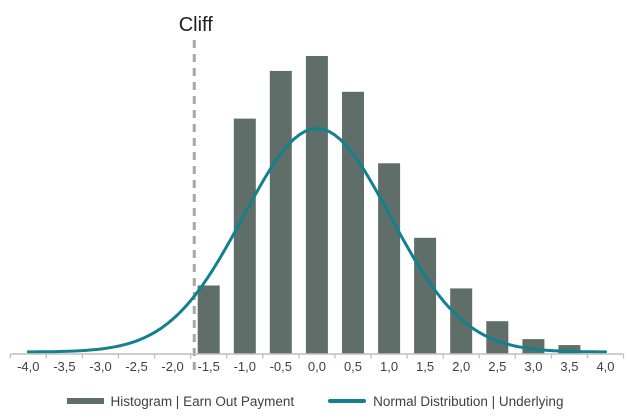 The width and height of the screenshot is (630, 420). What do you see at coordinates (468, 401) in the screenshot?
I see `legend-label-curve: Normal Distribution | Underlying` at bounding box center [468, 401].